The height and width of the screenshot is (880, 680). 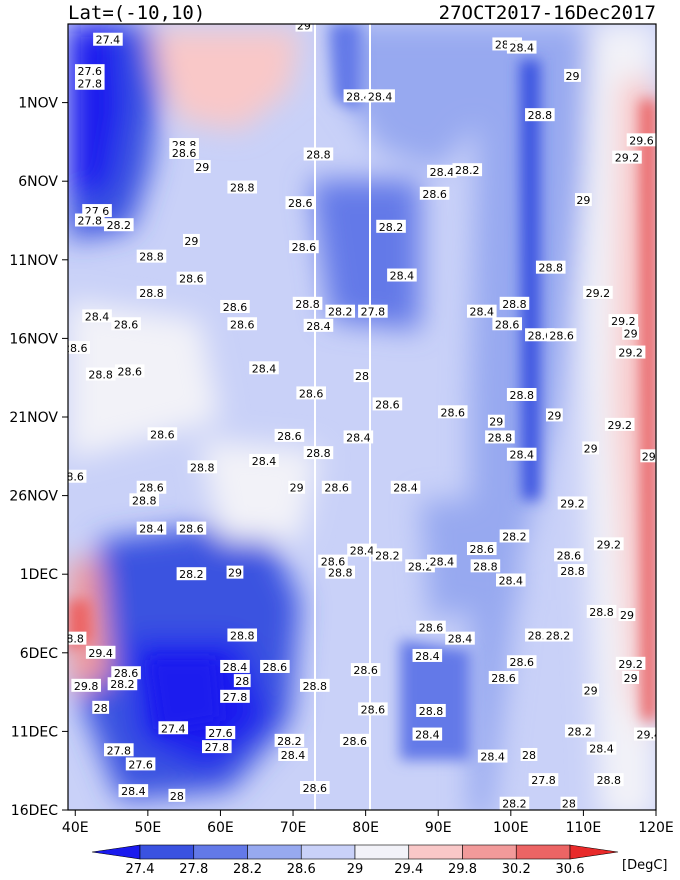 What do you see at coordinates (140, 869) in the screenshot?
I see `colorbar-level-label: 27.4` at bounding box center [140, 869].